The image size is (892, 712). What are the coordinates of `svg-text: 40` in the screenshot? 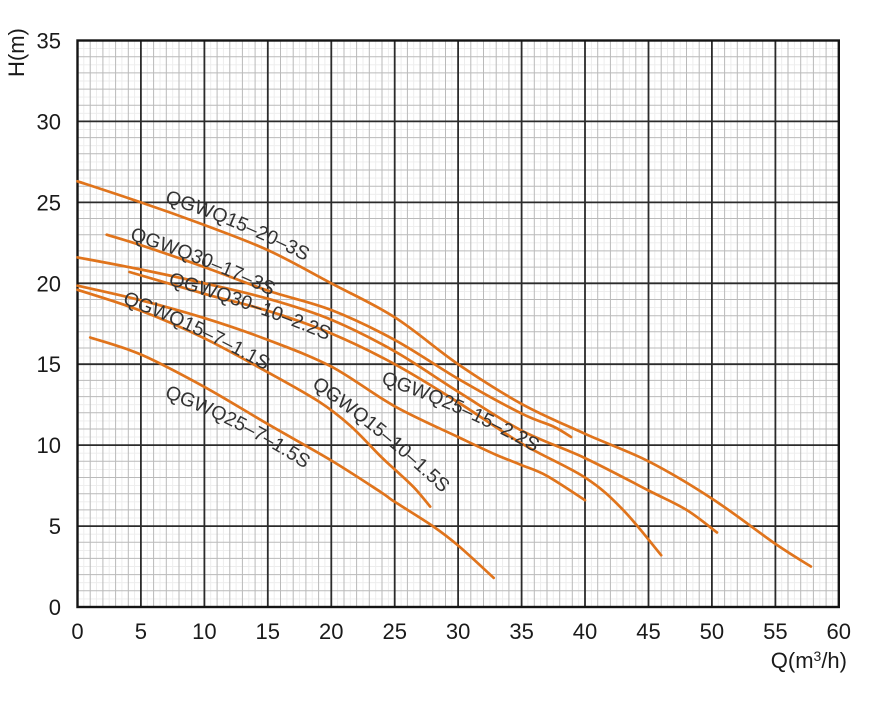 It's located at (585, 631).